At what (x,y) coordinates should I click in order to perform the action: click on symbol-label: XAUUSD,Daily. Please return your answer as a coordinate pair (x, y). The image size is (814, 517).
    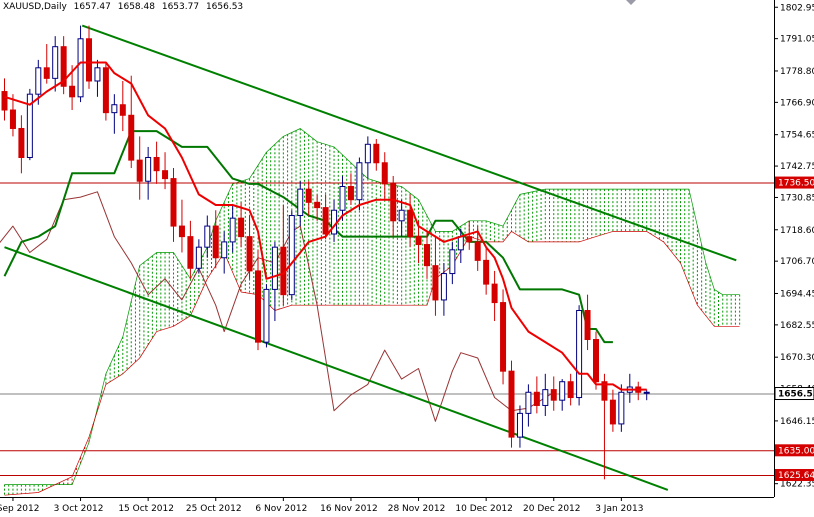
    Looking at the image, I should click on (35, 7).